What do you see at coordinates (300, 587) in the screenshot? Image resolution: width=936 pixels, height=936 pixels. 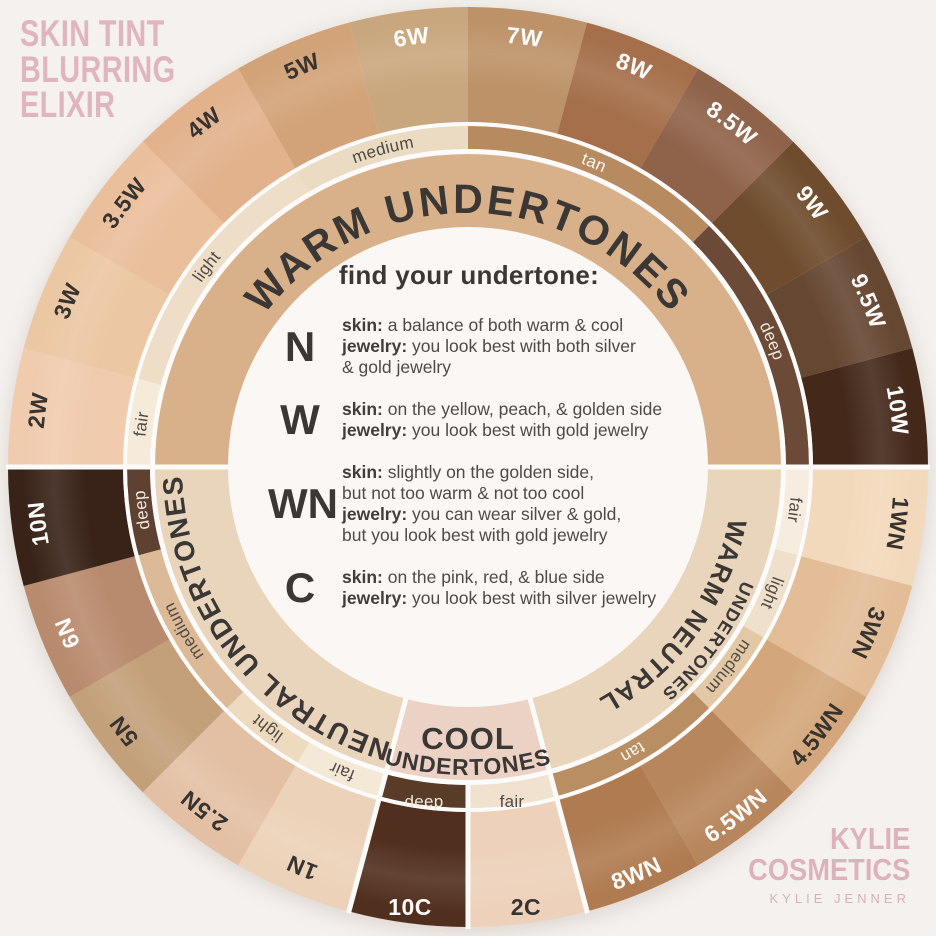 I see `undertone-letter: C` at bounding box center [300, 587].